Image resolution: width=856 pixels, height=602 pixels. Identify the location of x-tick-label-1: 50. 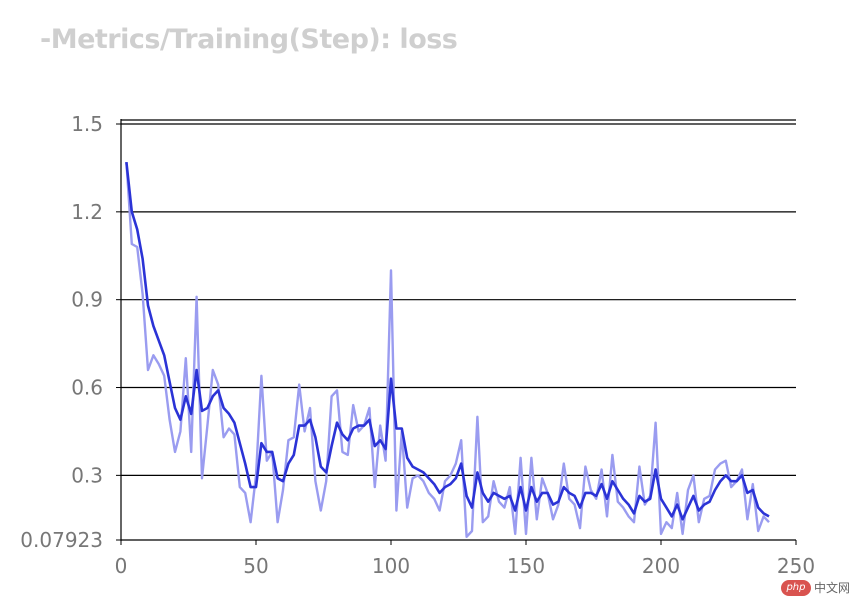
(255, 566).